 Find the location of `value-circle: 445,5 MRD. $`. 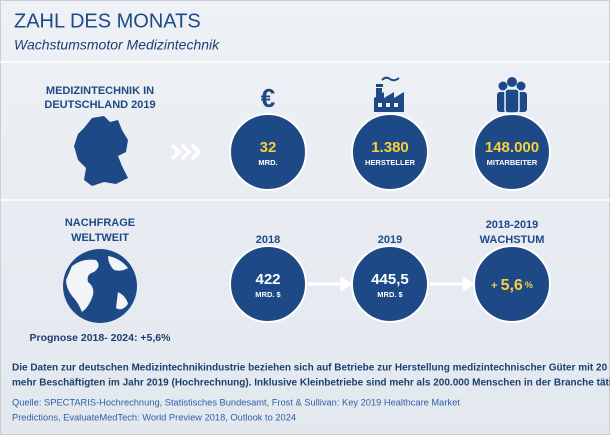

value-circle: 445,5 MRD. $ is located at coordinates (390, 284).